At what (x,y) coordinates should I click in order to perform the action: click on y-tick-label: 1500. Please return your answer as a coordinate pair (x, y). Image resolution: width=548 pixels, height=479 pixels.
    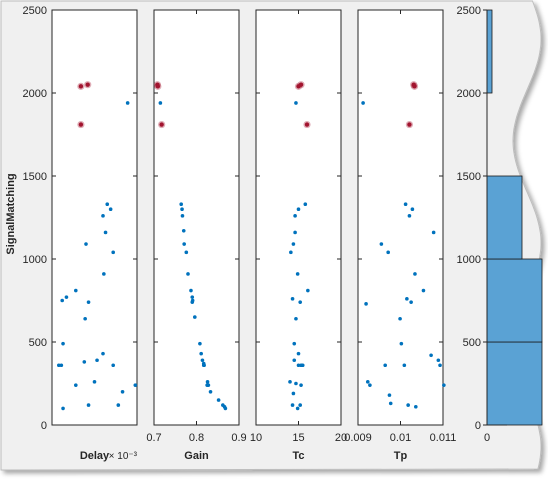
    Looking at the image, I should click on (35, 177).